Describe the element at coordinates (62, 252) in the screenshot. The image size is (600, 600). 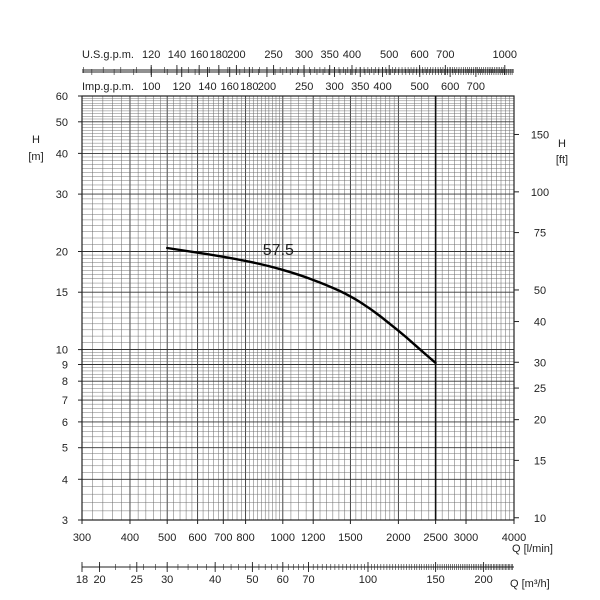
I see `y-tick-label: 20` at that location.